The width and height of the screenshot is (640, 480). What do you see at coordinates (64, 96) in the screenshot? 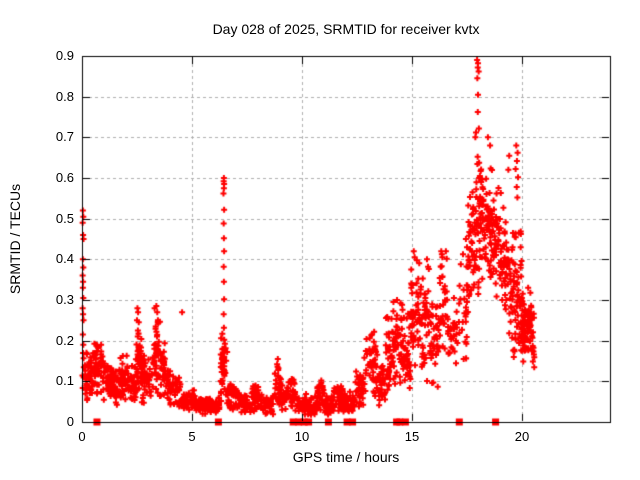
I see `y-tick-label: 0.8` at bounding box center [64, 96].